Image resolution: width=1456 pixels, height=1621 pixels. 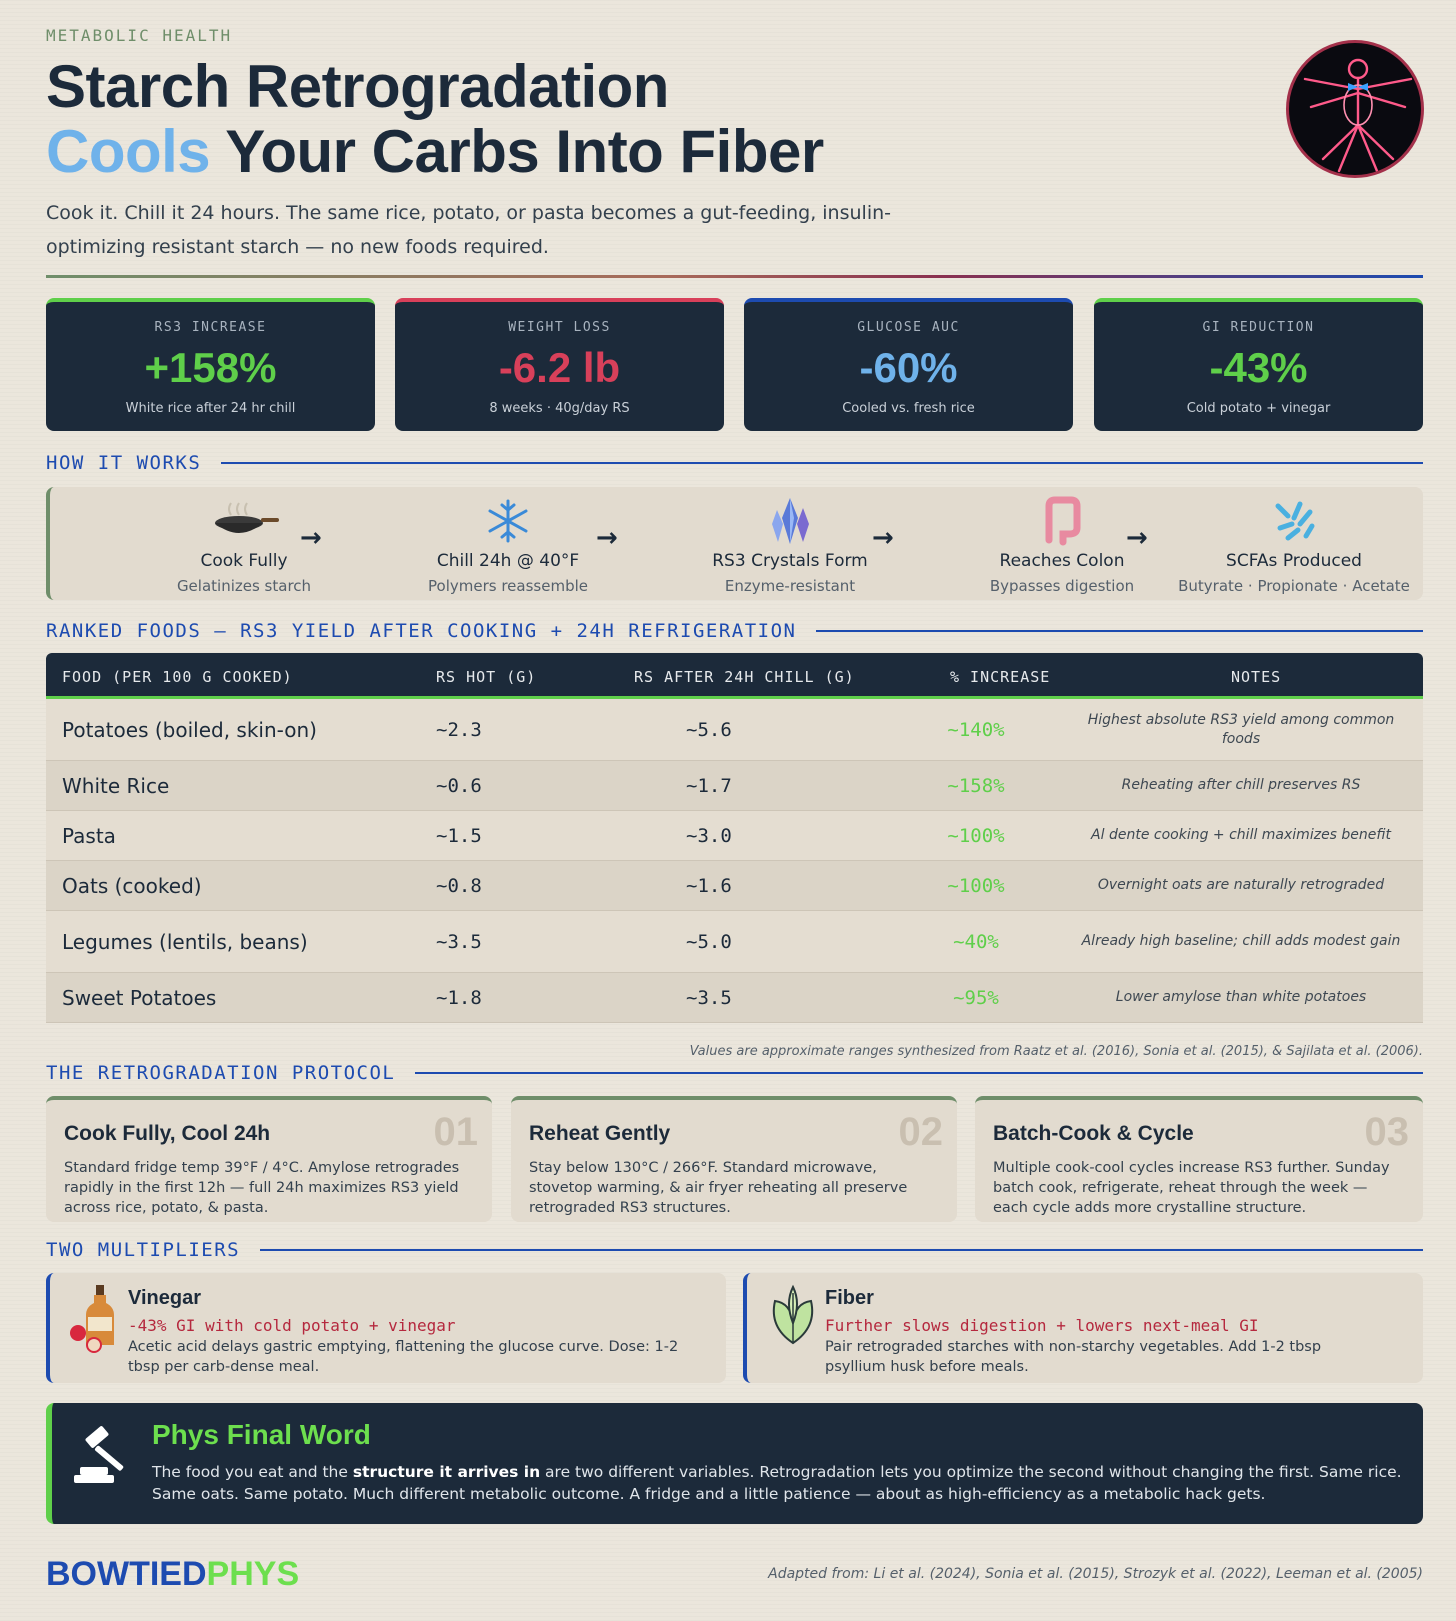 What do you see at coordinates (1062, 545) in the screenshot?
I see `step-reaches-colon: Reaches Colon Bypasses digestion` at bounding box center [1062, 545].